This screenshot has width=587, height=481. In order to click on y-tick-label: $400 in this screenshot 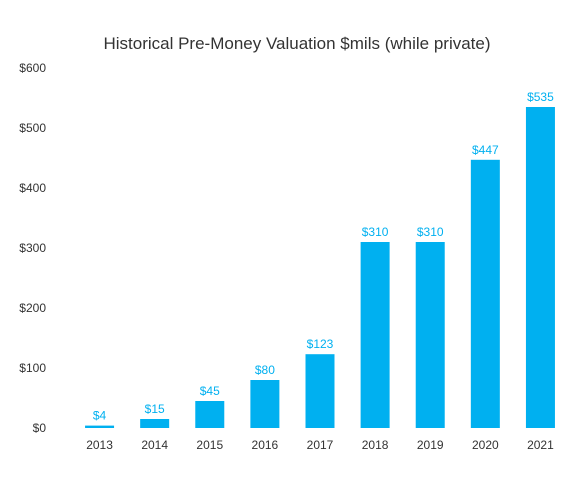, I will do `click(32, 188)`.